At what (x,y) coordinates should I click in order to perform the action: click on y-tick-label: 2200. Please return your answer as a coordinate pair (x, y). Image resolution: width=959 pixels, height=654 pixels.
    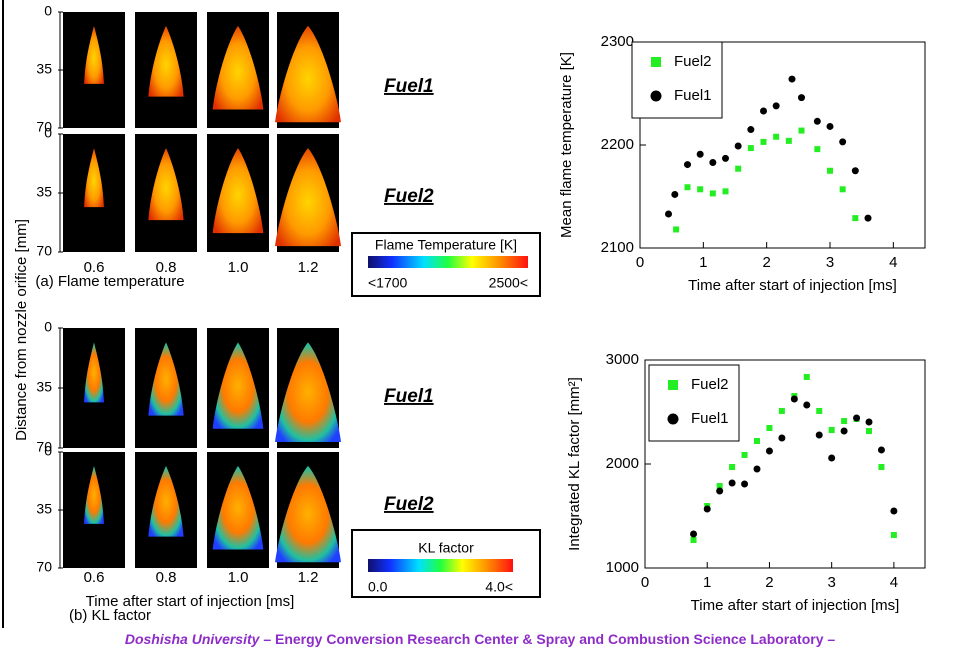
    Looking at the image, I should click on (617, 144).